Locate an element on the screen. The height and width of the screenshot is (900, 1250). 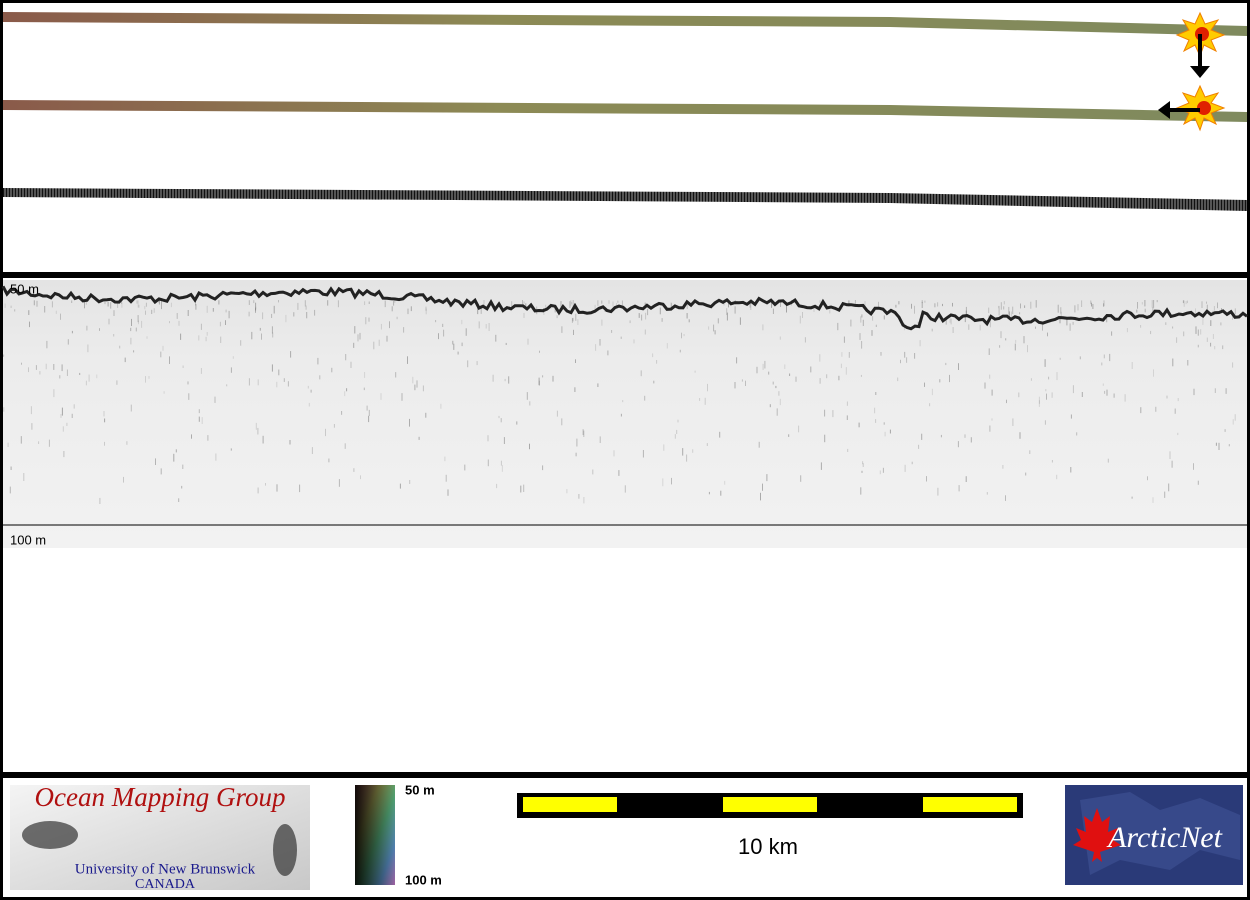
logo-subtitle: CANADA is located at coordinates (165, 884).